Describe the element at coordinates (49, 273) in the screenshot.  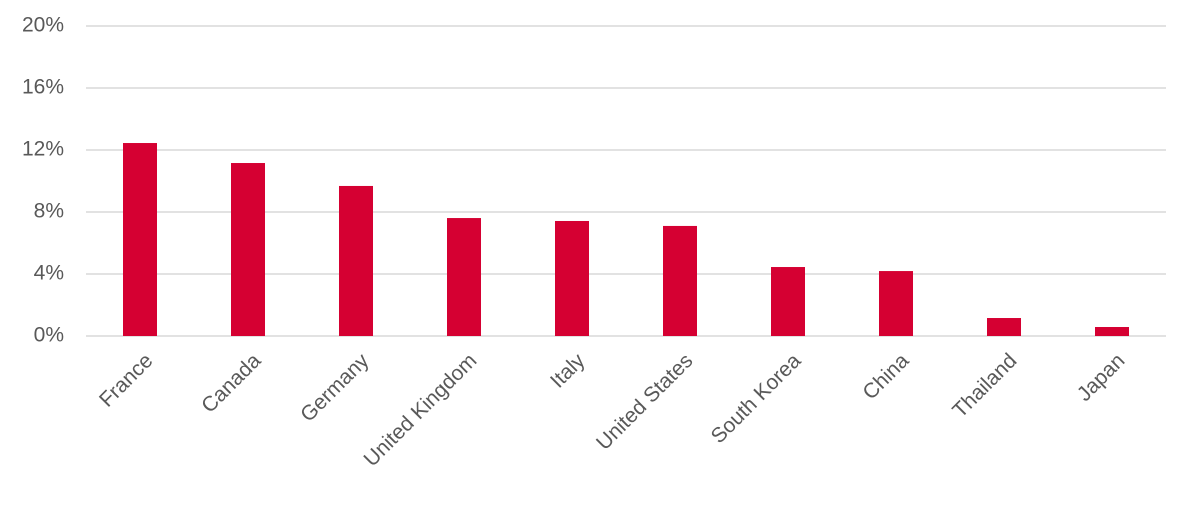
I see `y-tick-label: 4%` at that location.